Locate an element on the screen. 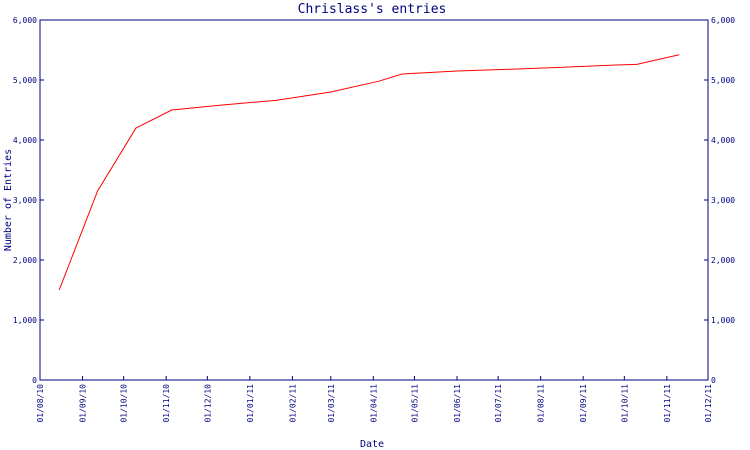 The image size is (750, 450). y-tick-label-left: 3,000 is located at coordinates (25, 200).